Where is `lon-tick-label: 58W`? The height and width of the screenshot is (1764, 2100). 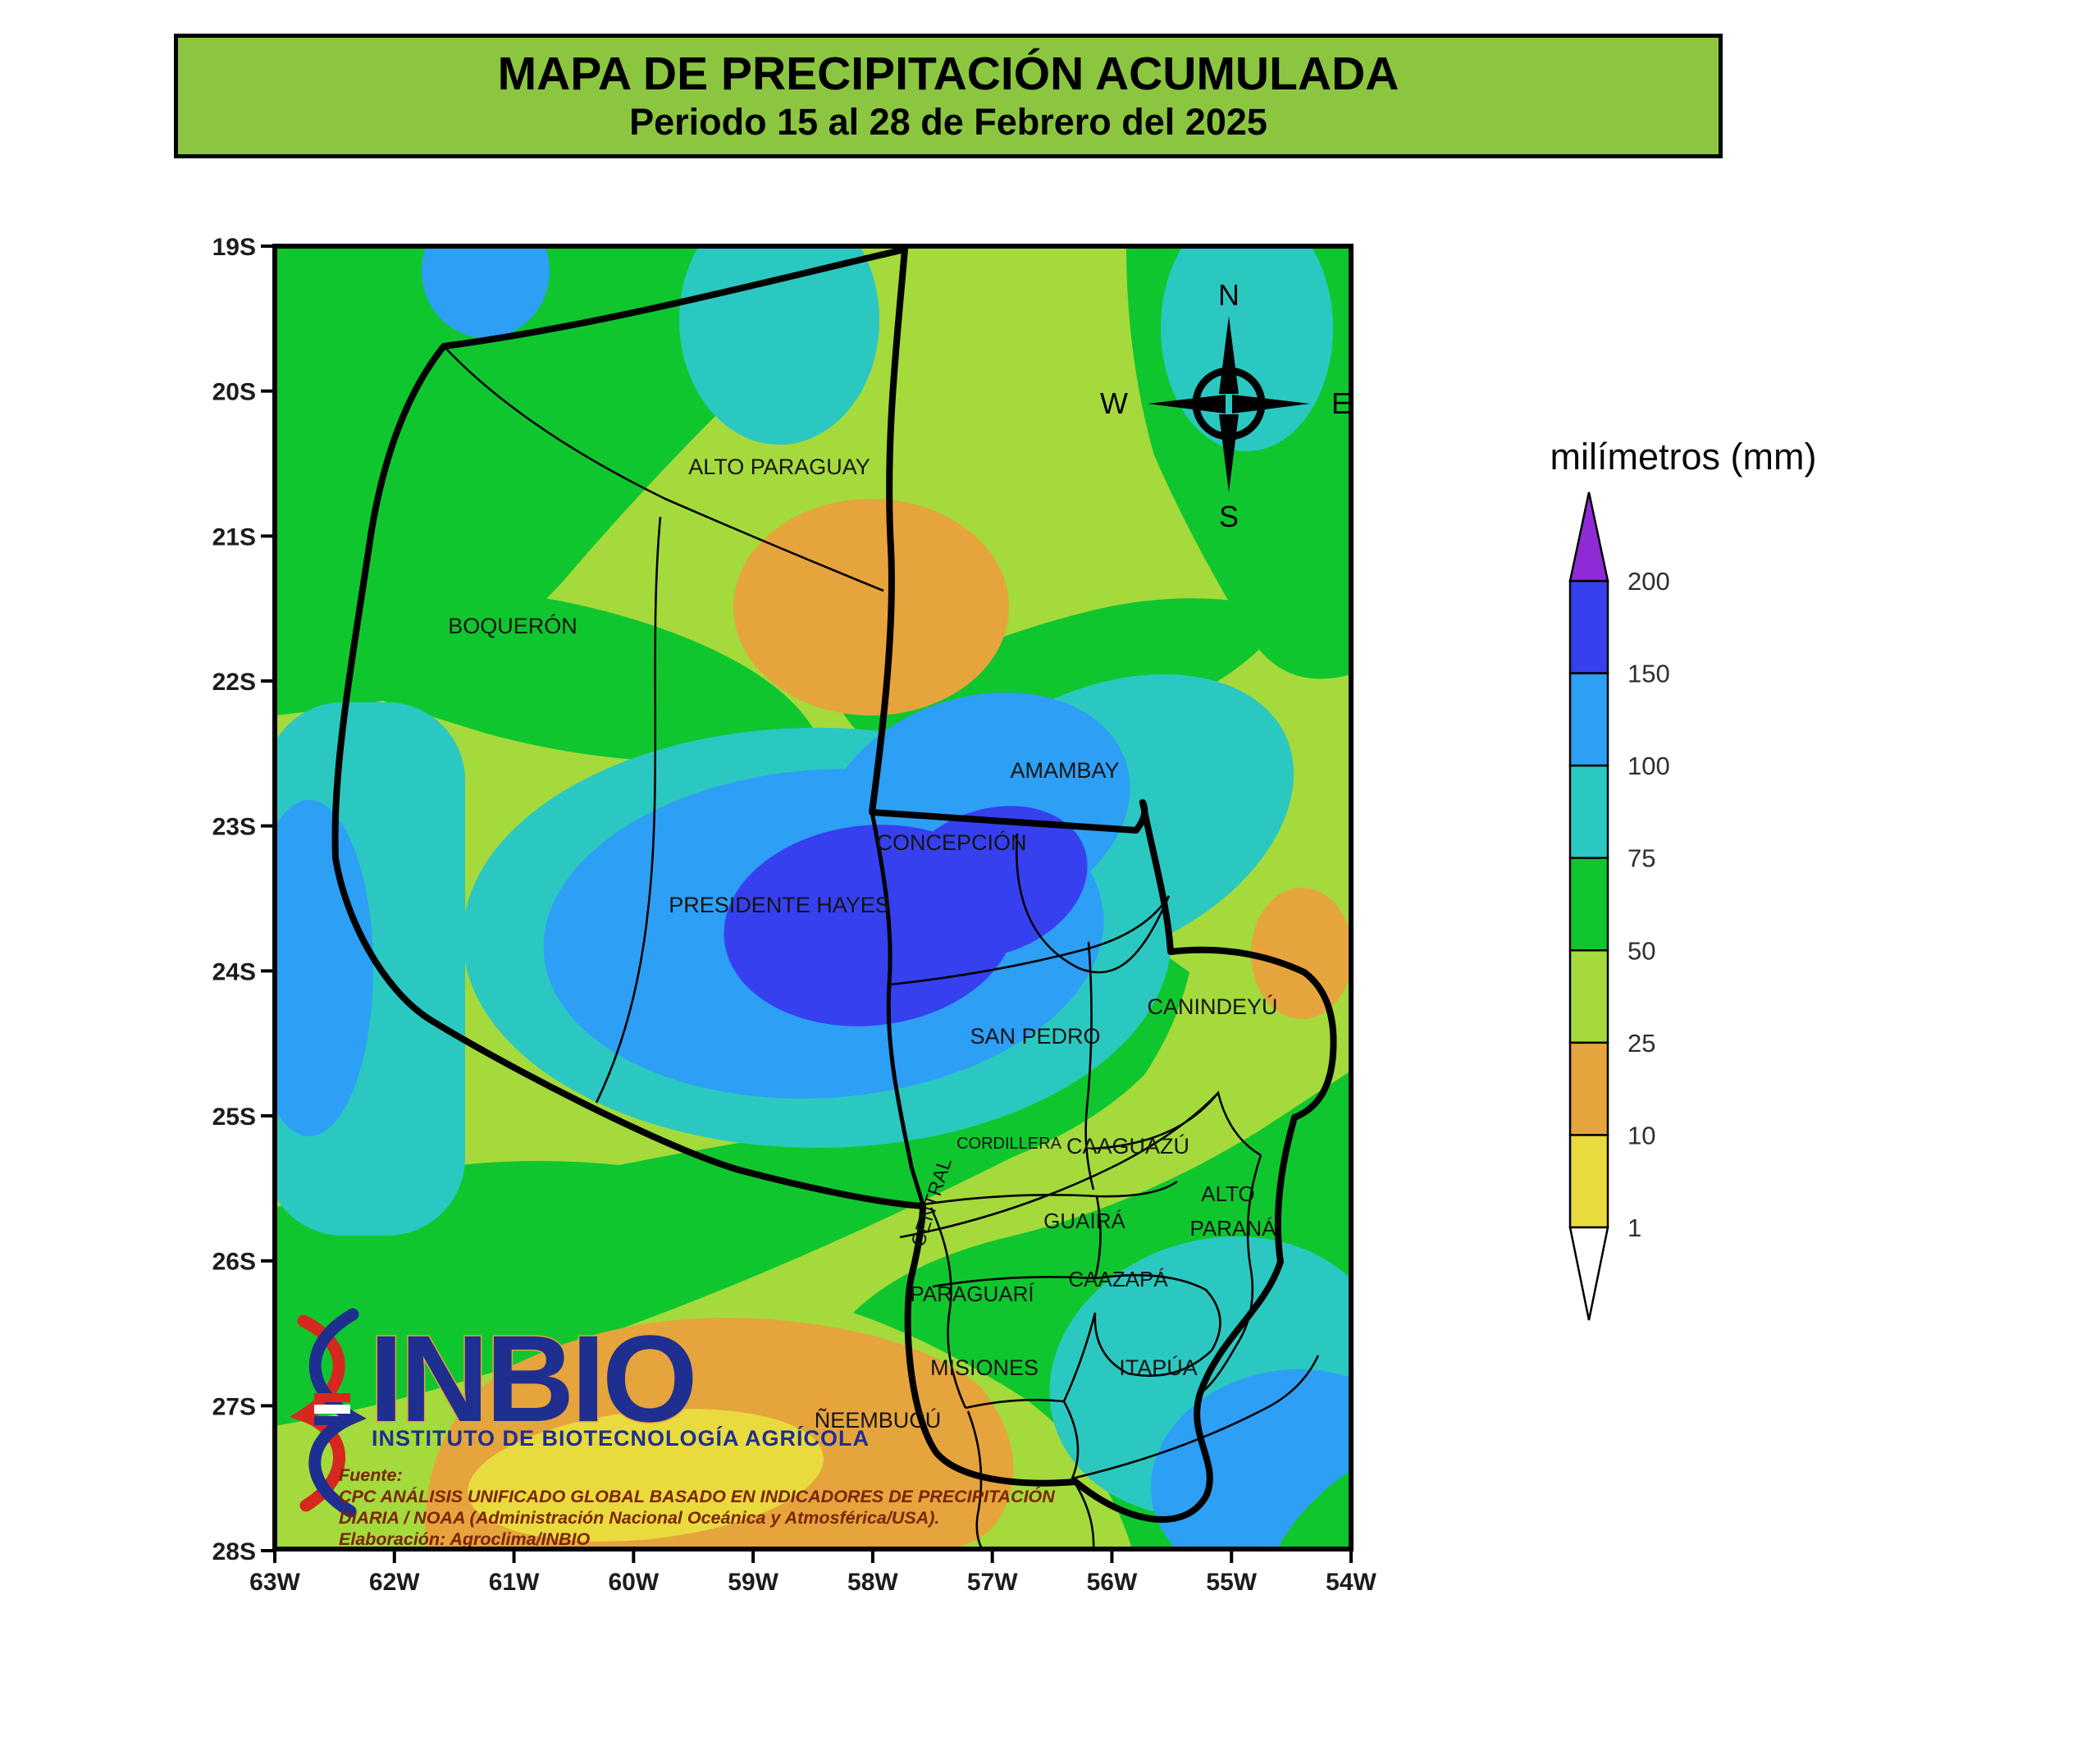 lon-tick-label: 58W is located at coordinates (873, 1582).